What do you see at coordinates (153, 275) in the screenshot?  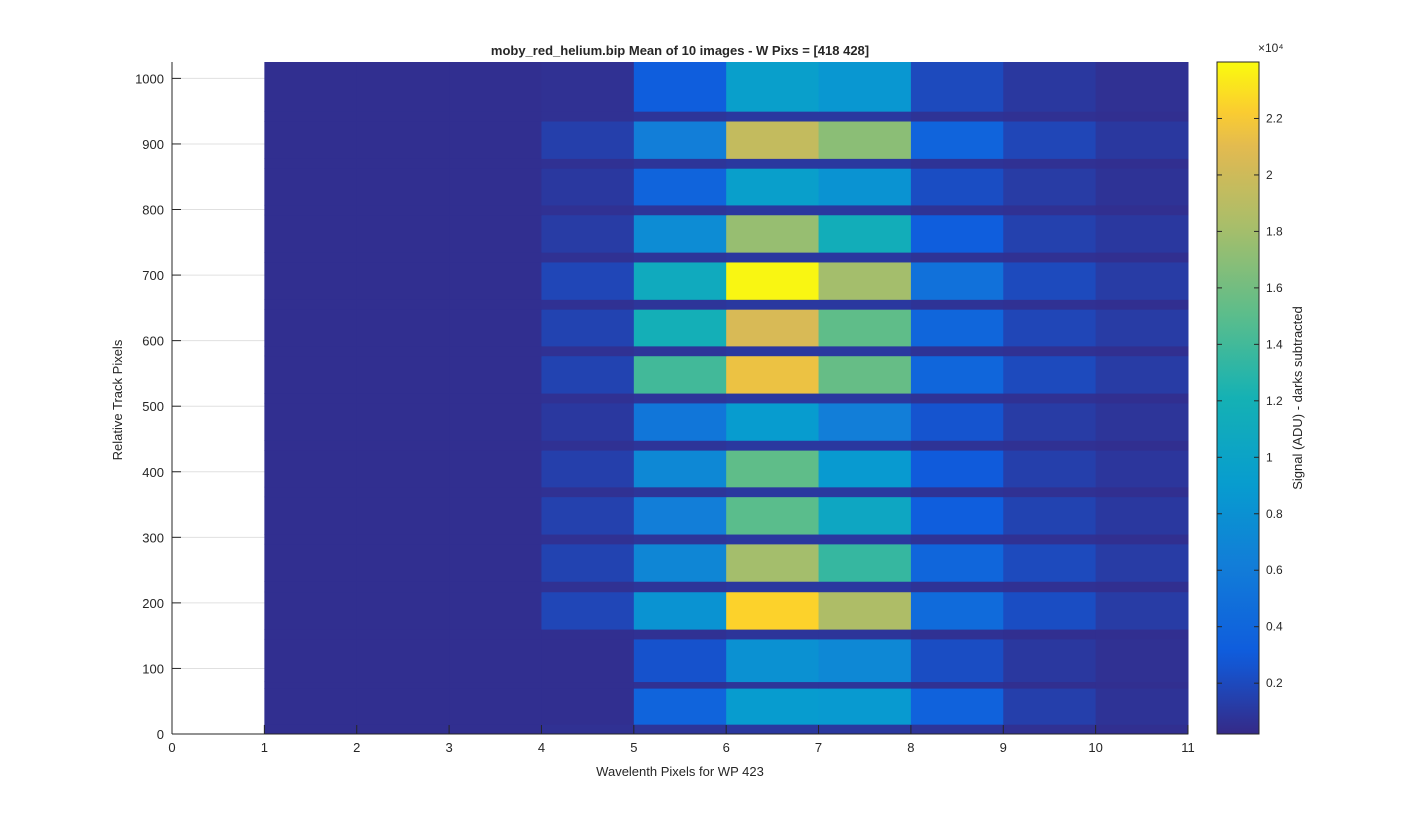 I see `y-tick-label: 700` at bounding box center [153, 275].